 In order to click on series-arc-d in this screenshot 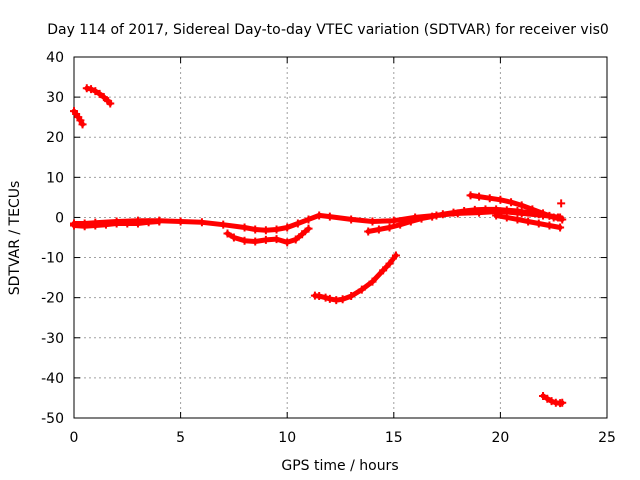, I will do `click(117, 224)`.